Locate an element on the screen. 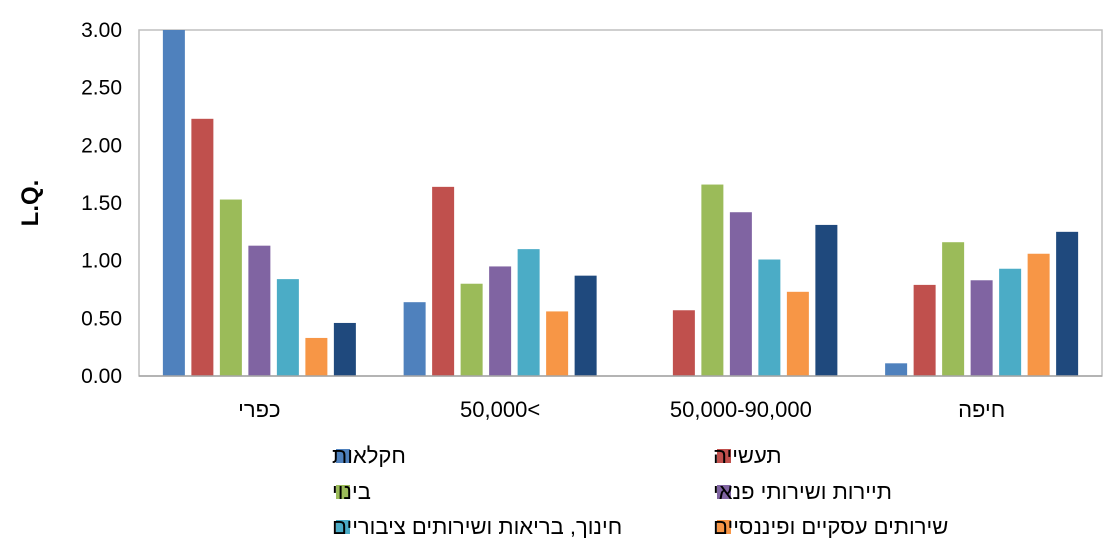  y-tick-label: 0.00 is located at coordinates (101, 376).